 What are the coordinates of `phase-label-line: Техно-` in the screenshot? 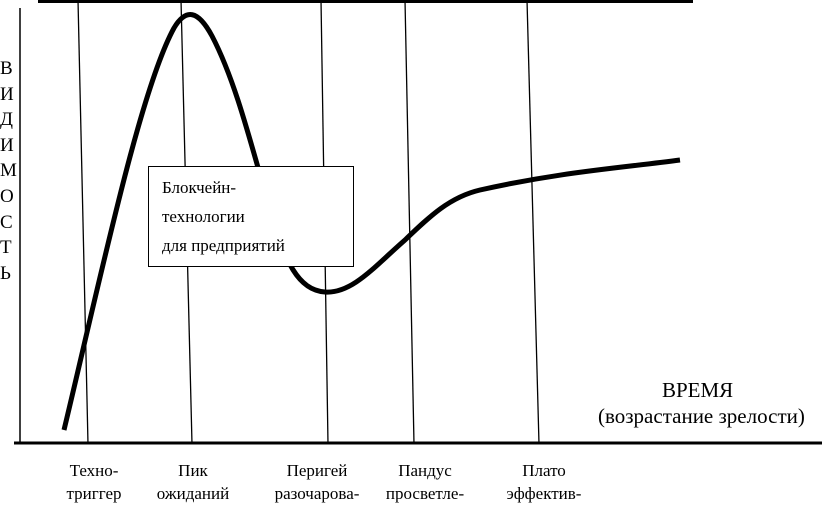 It's located at (94, 470).